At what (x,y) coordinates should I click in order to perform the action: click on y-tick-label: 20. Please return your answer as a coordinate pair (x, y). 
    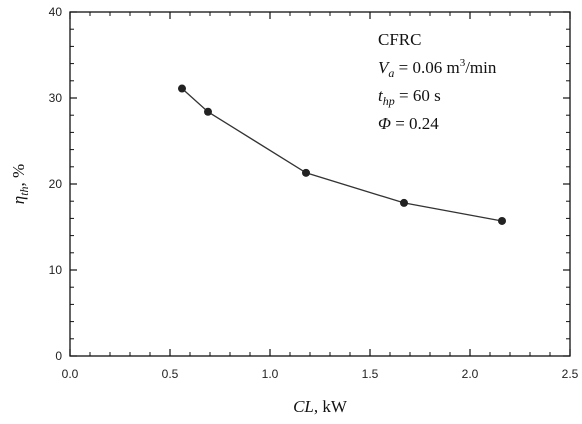
    Looking at the image, I should click on (56, 184).